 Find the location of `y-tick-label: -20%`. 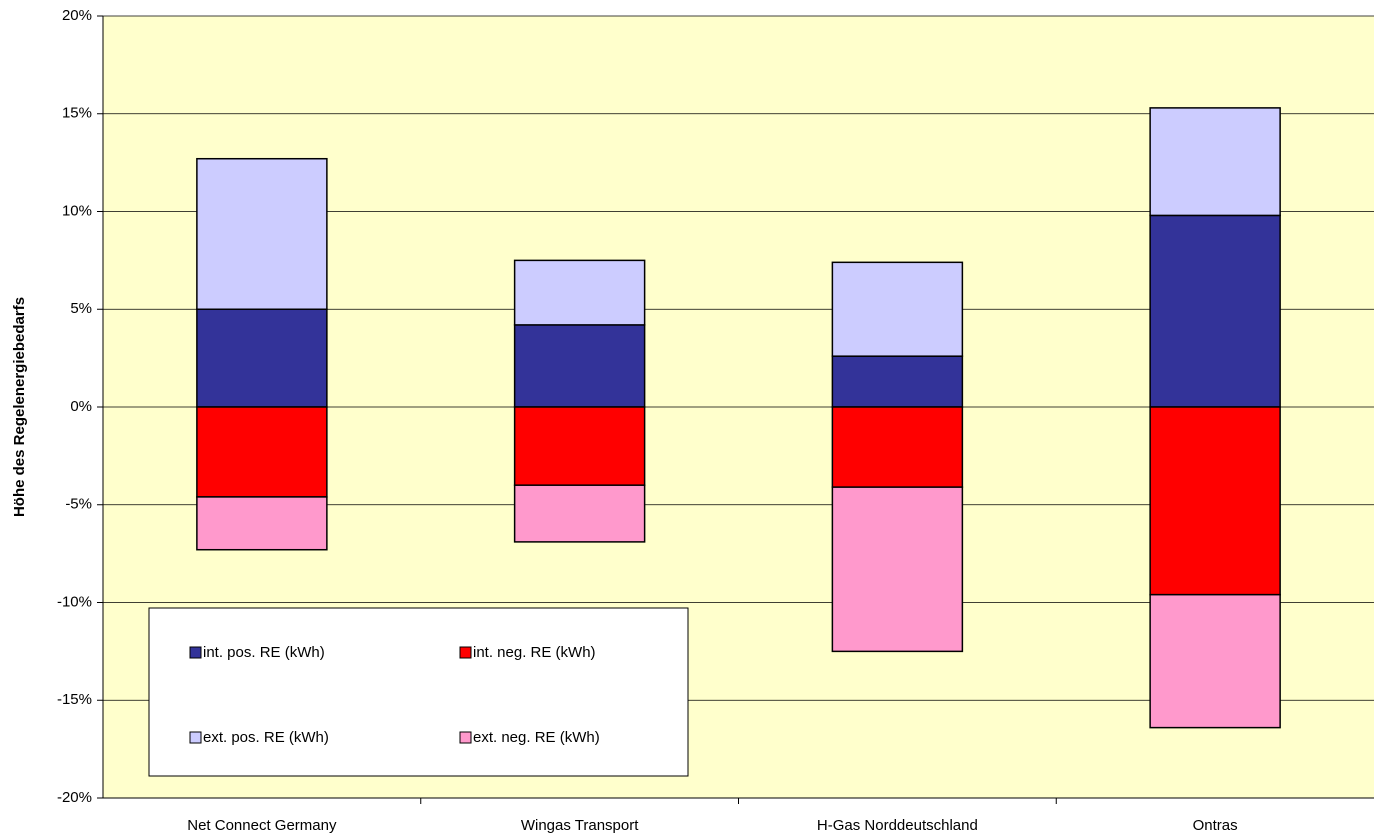

y-tick-label: -20% is located at coordinates (74, 797).